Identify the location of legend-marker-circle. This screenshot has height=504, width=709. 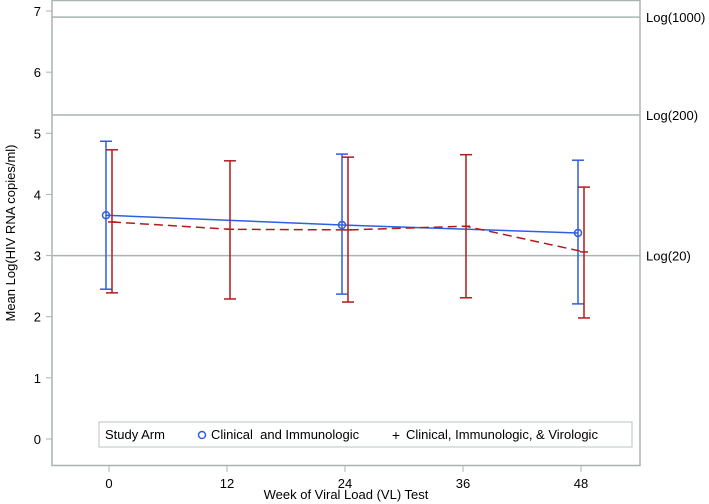
(202, 435).